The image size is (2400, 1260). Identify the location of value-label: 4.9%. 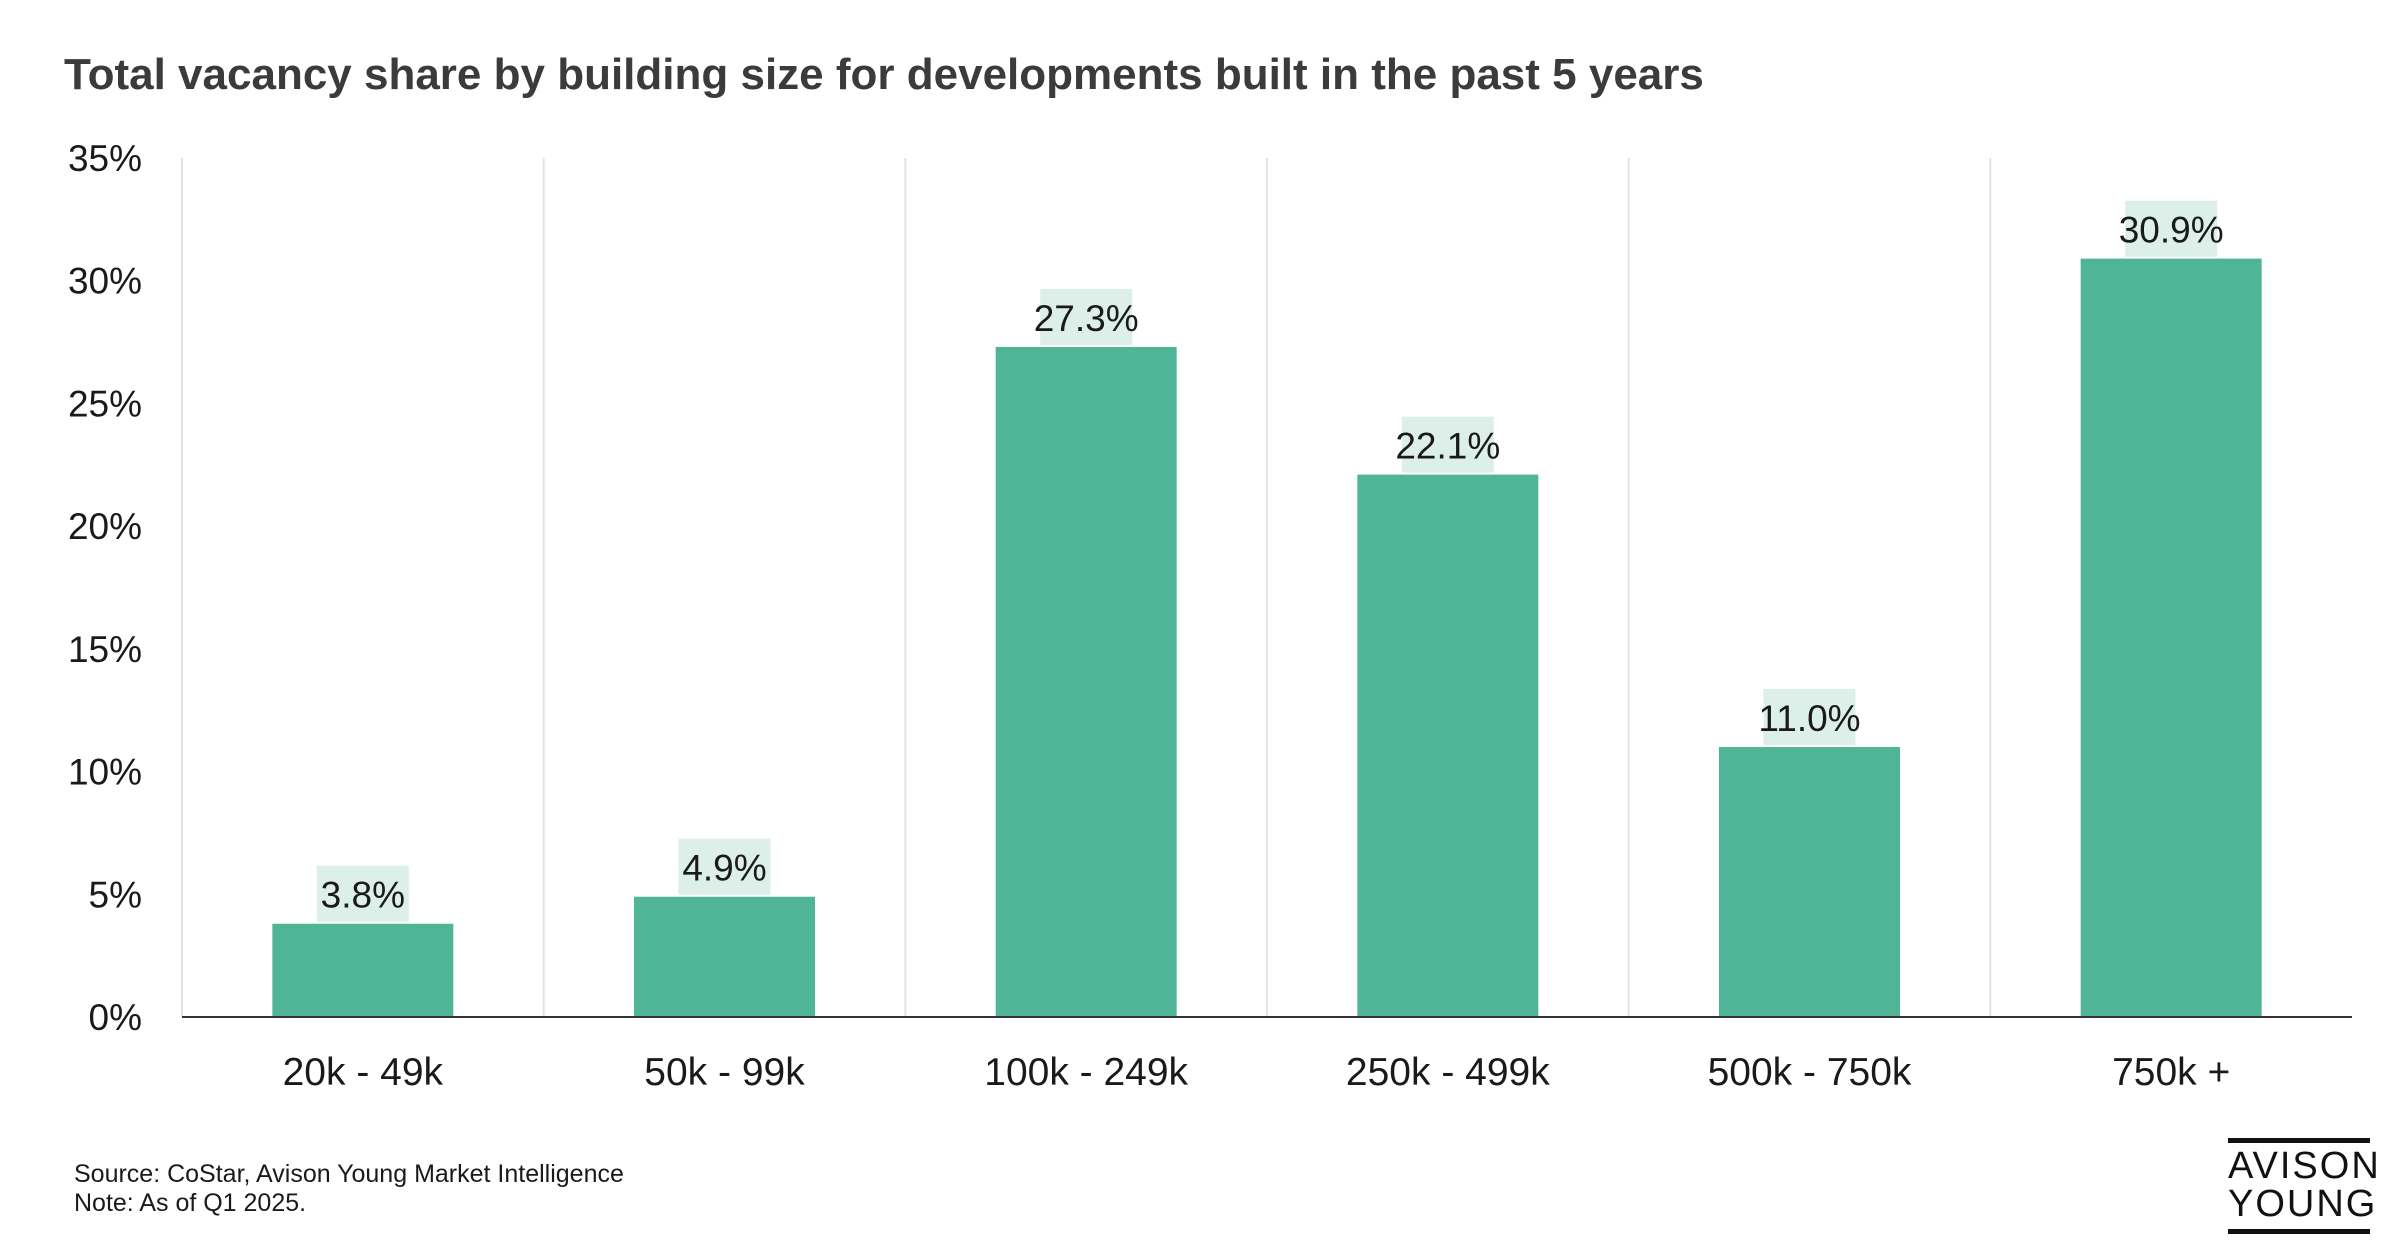
(724, 868).